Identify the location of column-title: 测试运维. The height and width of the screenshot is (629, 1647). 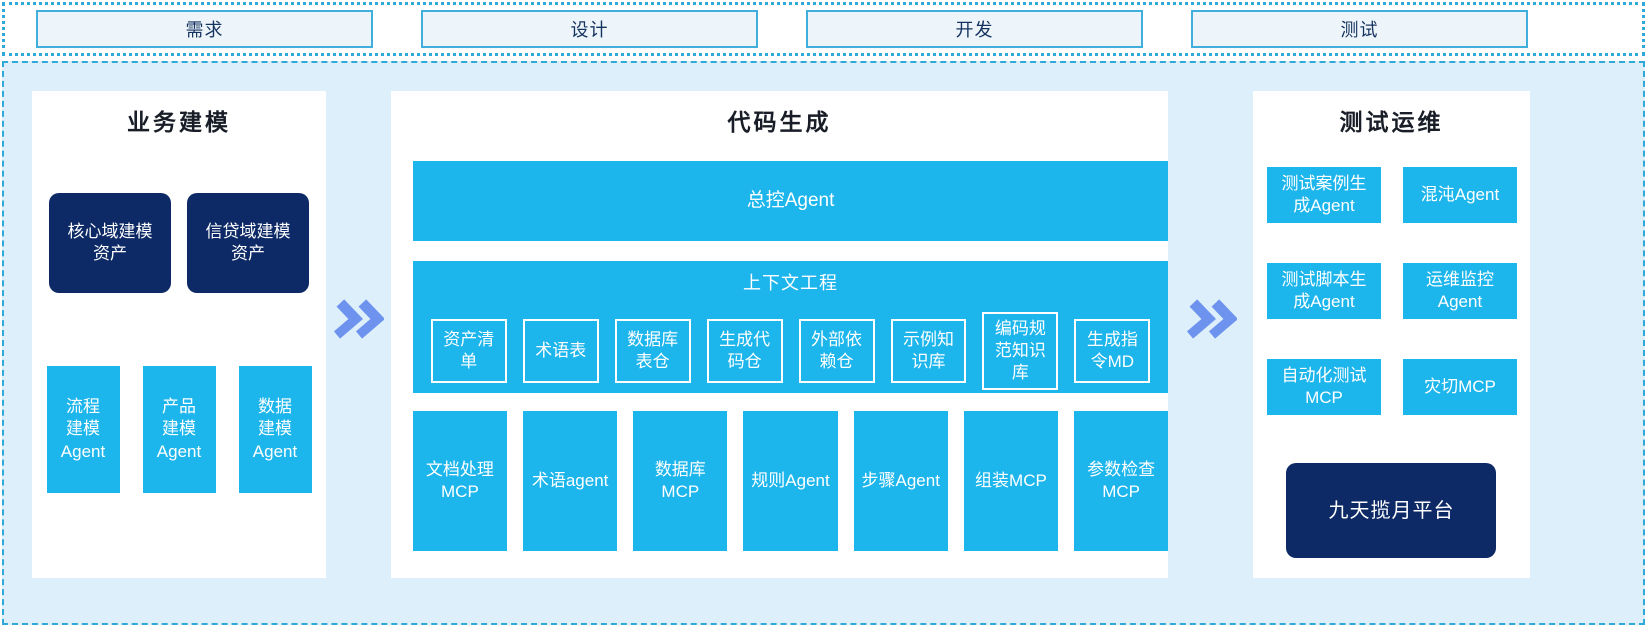
(1391, 122).